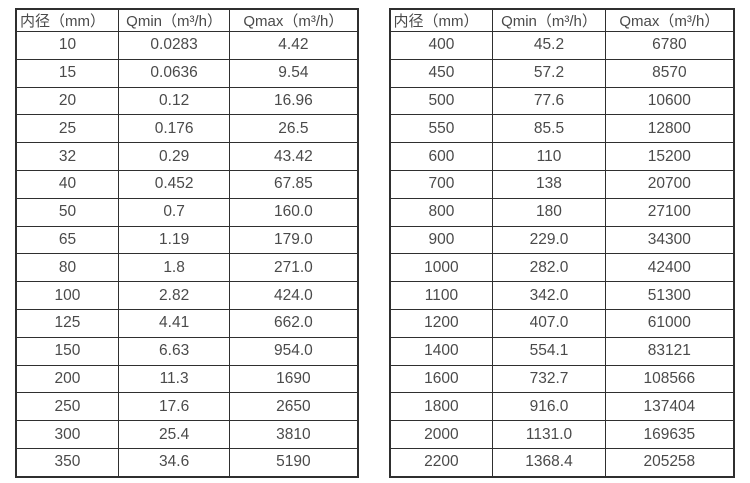 This screenshot has height=483, width=750. I want to click on table-cell: 954.0, so click(293, 351).